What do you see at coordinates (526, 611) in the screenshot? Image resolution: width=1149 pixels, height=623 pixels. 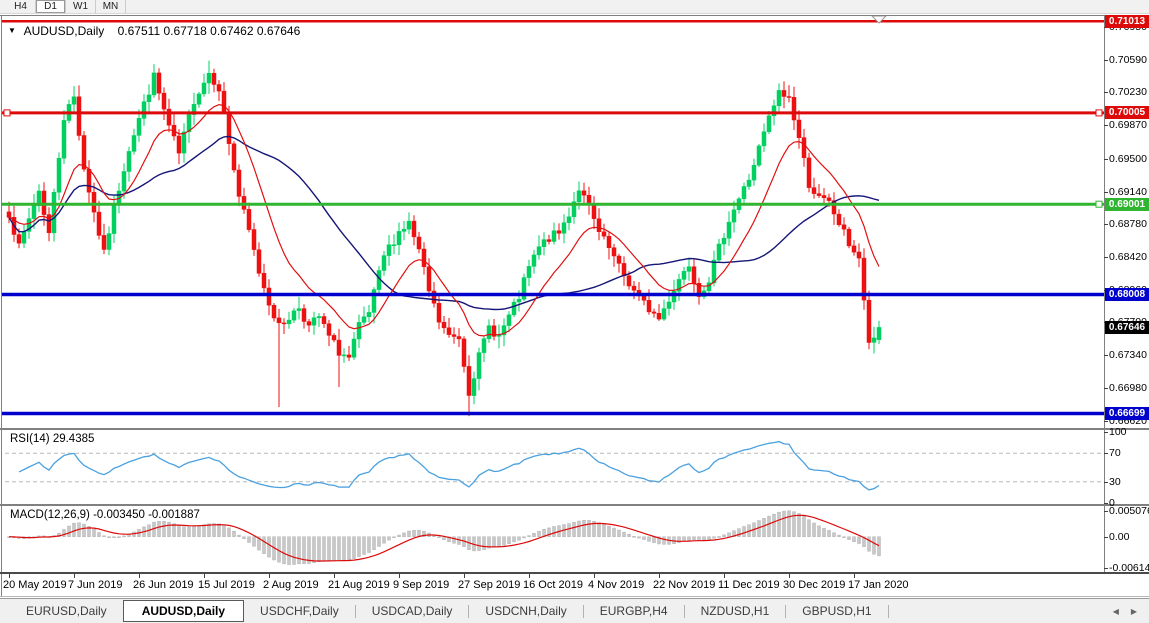 I see `chart-tab-usdcnh: USDCNH,Daily` at bounding box center [526, 611].